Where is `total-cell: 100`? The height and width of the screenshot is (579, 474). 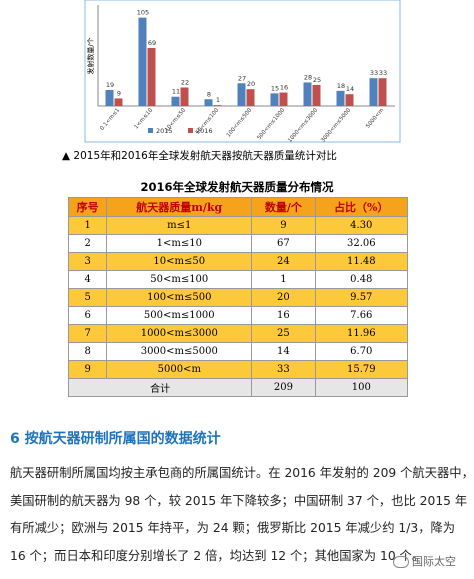
total-cell: 100 is located at coordinates (361, 387).